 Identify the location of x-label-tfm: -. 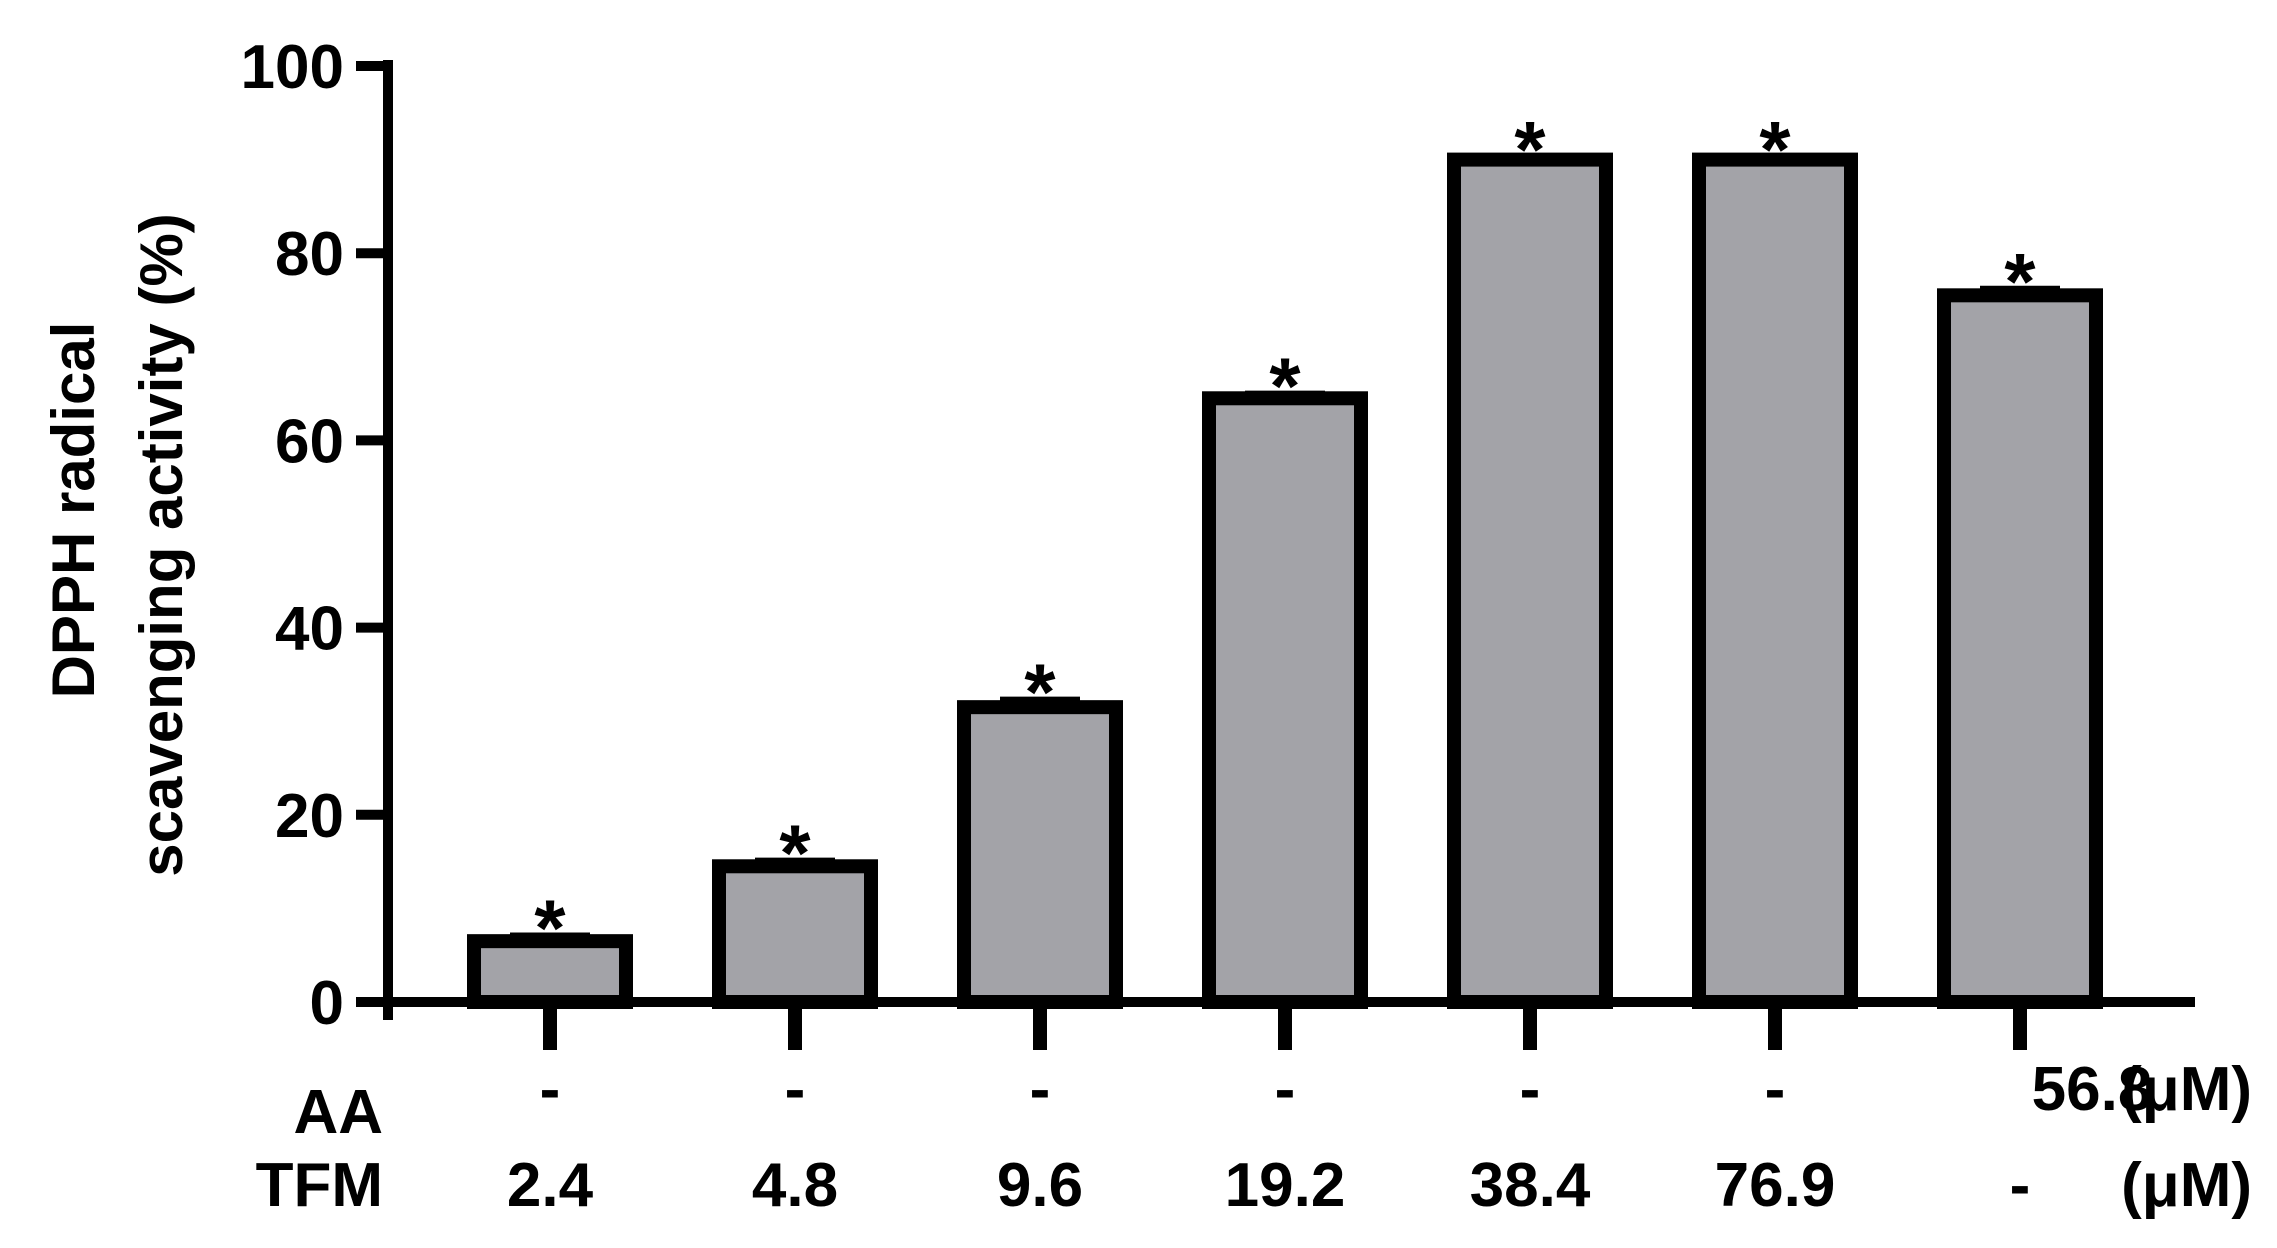
(2020, 1185).